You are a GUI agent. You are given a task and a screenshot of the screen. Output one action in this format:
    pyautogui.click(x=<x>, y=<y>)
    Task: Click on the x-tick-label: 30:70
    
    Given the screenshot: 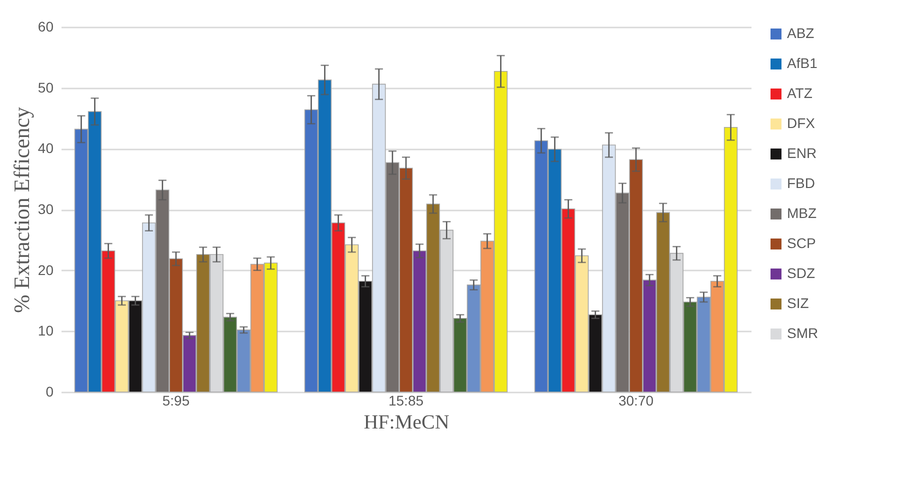 What is the action you would take?
    pyautogui.click(x=636, y=400)
    